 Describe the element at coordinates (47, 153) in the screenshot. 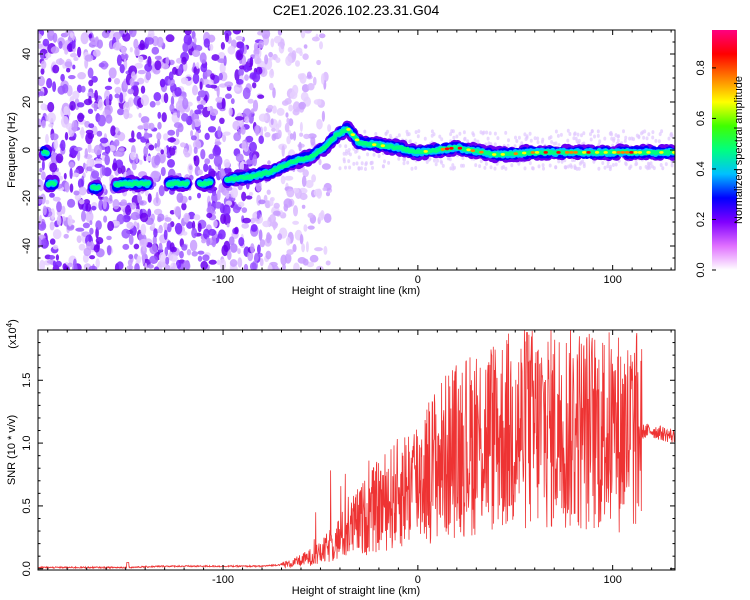

I see `ridge-blob` at that location.